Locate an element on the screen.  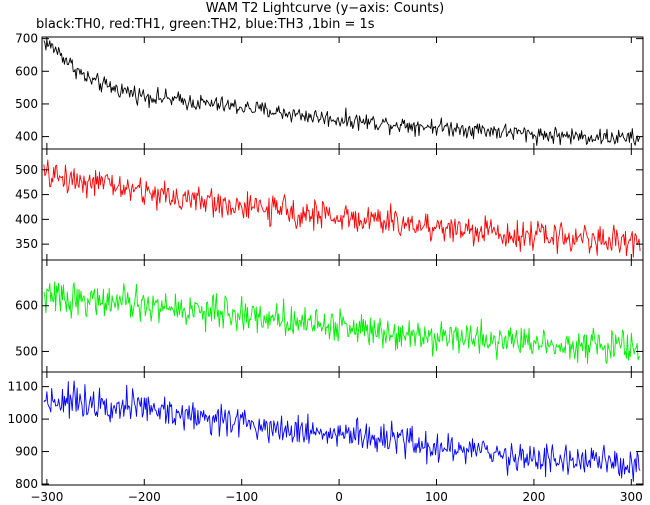
y-tick-label: 900 is located at coordinates (26, 452).